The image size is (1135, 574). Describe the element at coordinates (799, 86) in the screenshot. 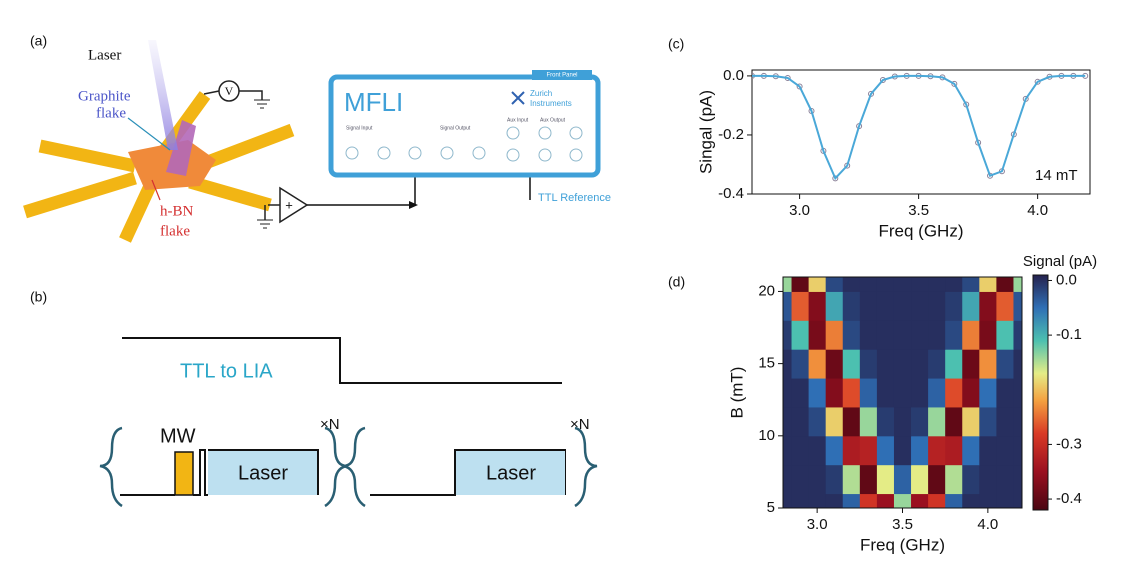

I see `data-point` at that location.